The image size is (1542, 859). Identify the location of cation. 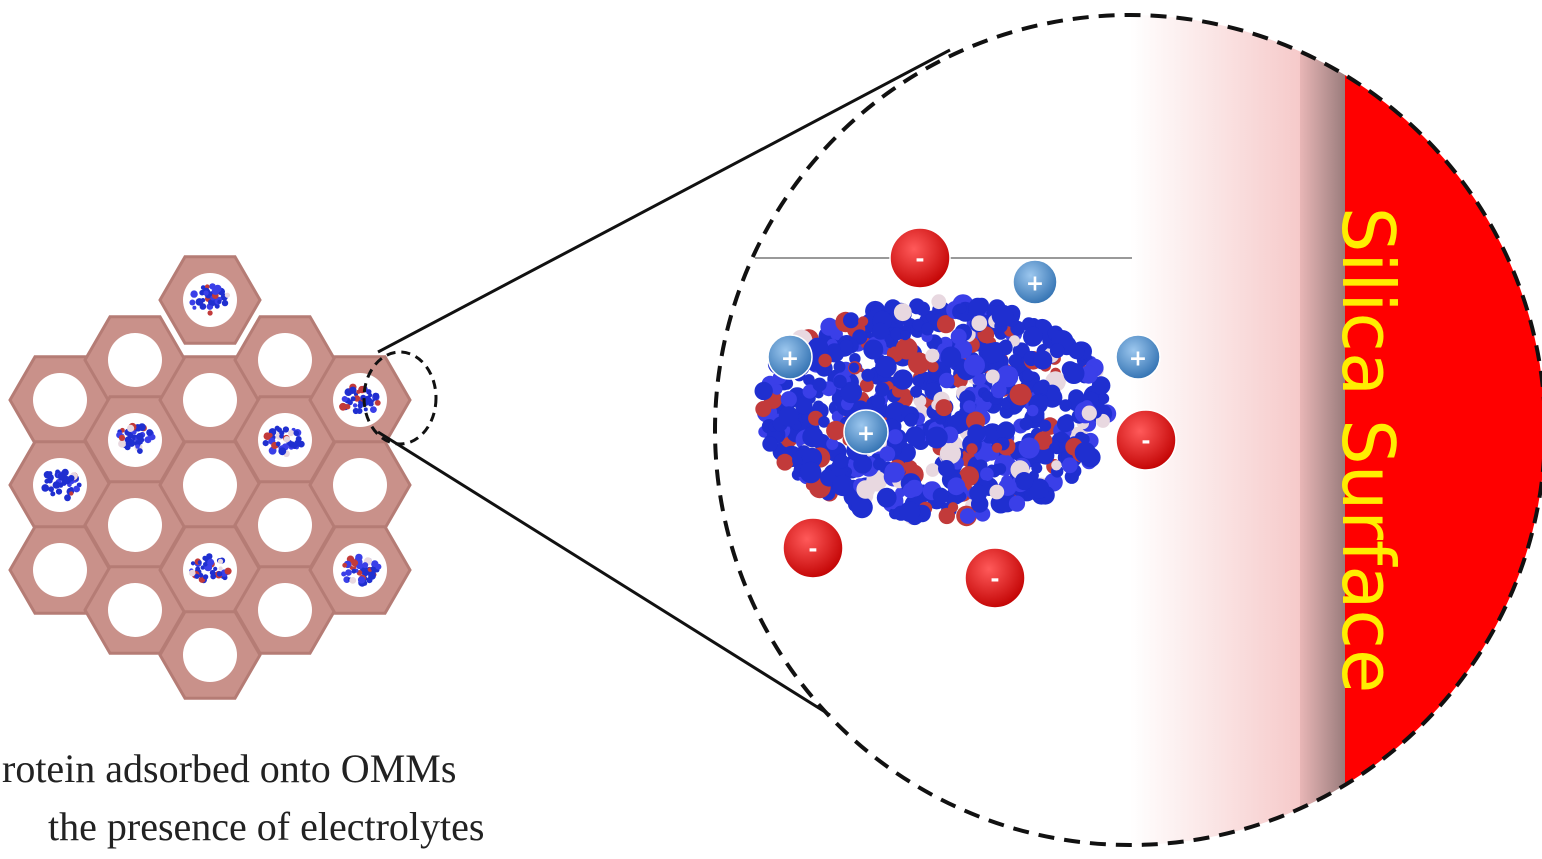
(1035, 282).